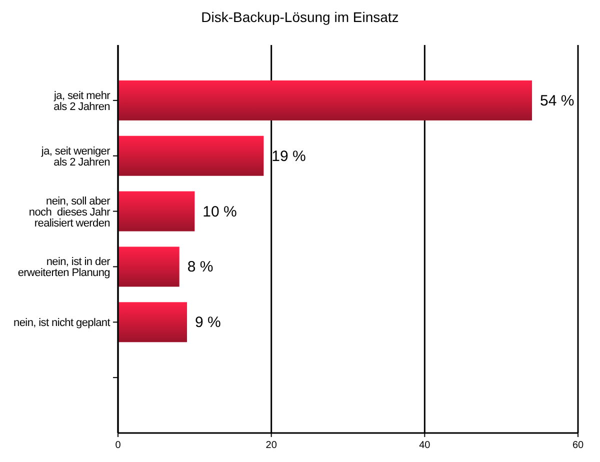 The width and height of the screenshot is (600, 462). I want to click on y-tick-label: ja, seit weniger als 2 Jahren, so click(75, 156).